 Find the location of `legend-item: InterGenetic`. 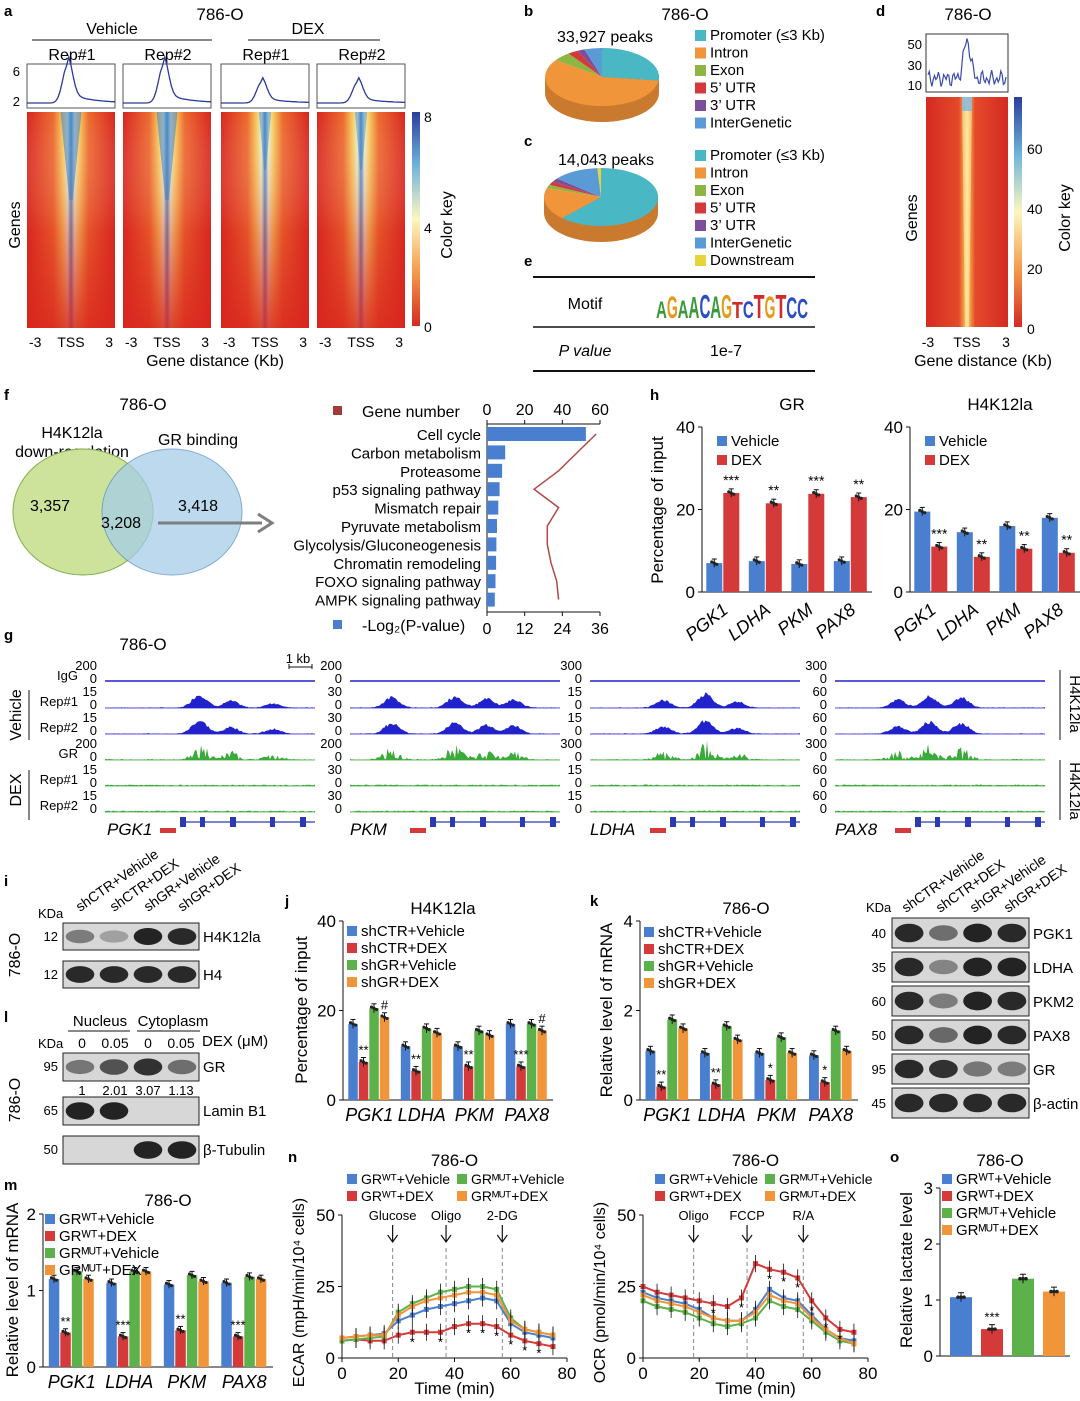

legend-item: InterGenetic is located at coordinates (751, 123).